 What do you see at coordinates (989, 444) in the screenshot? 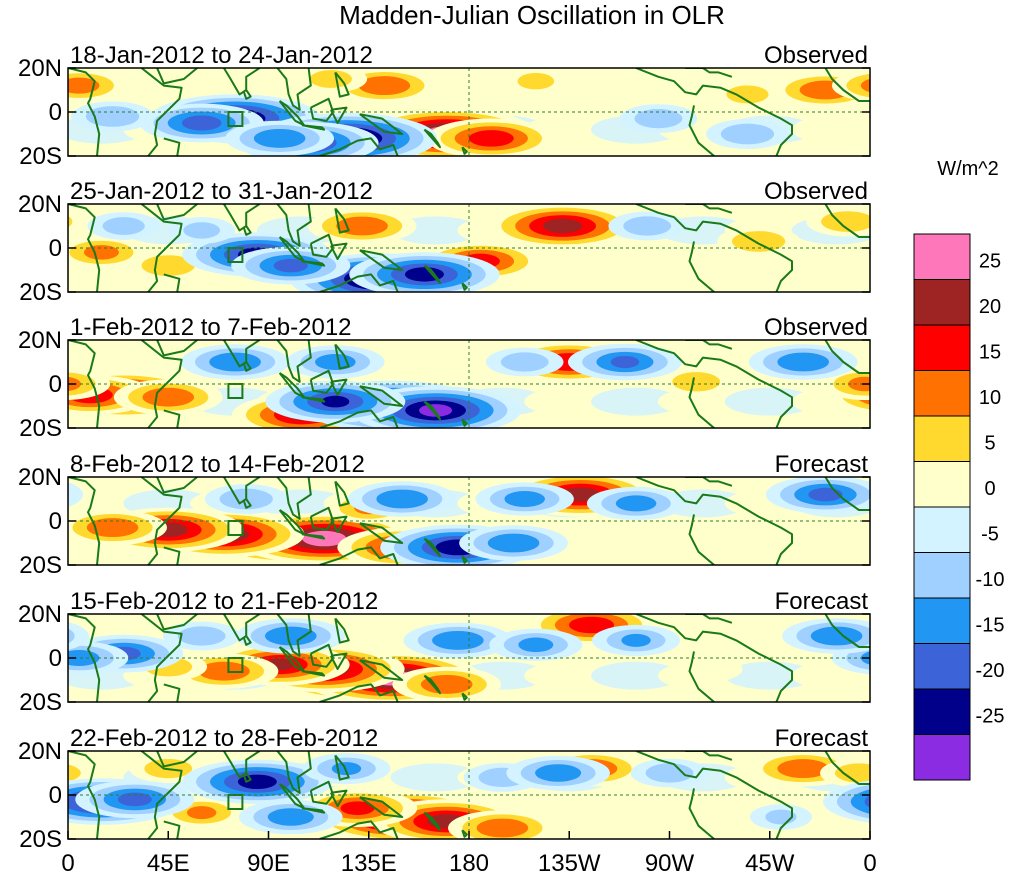
I see `colorbar-tick-label: 5` at bounding box center [989, 444].